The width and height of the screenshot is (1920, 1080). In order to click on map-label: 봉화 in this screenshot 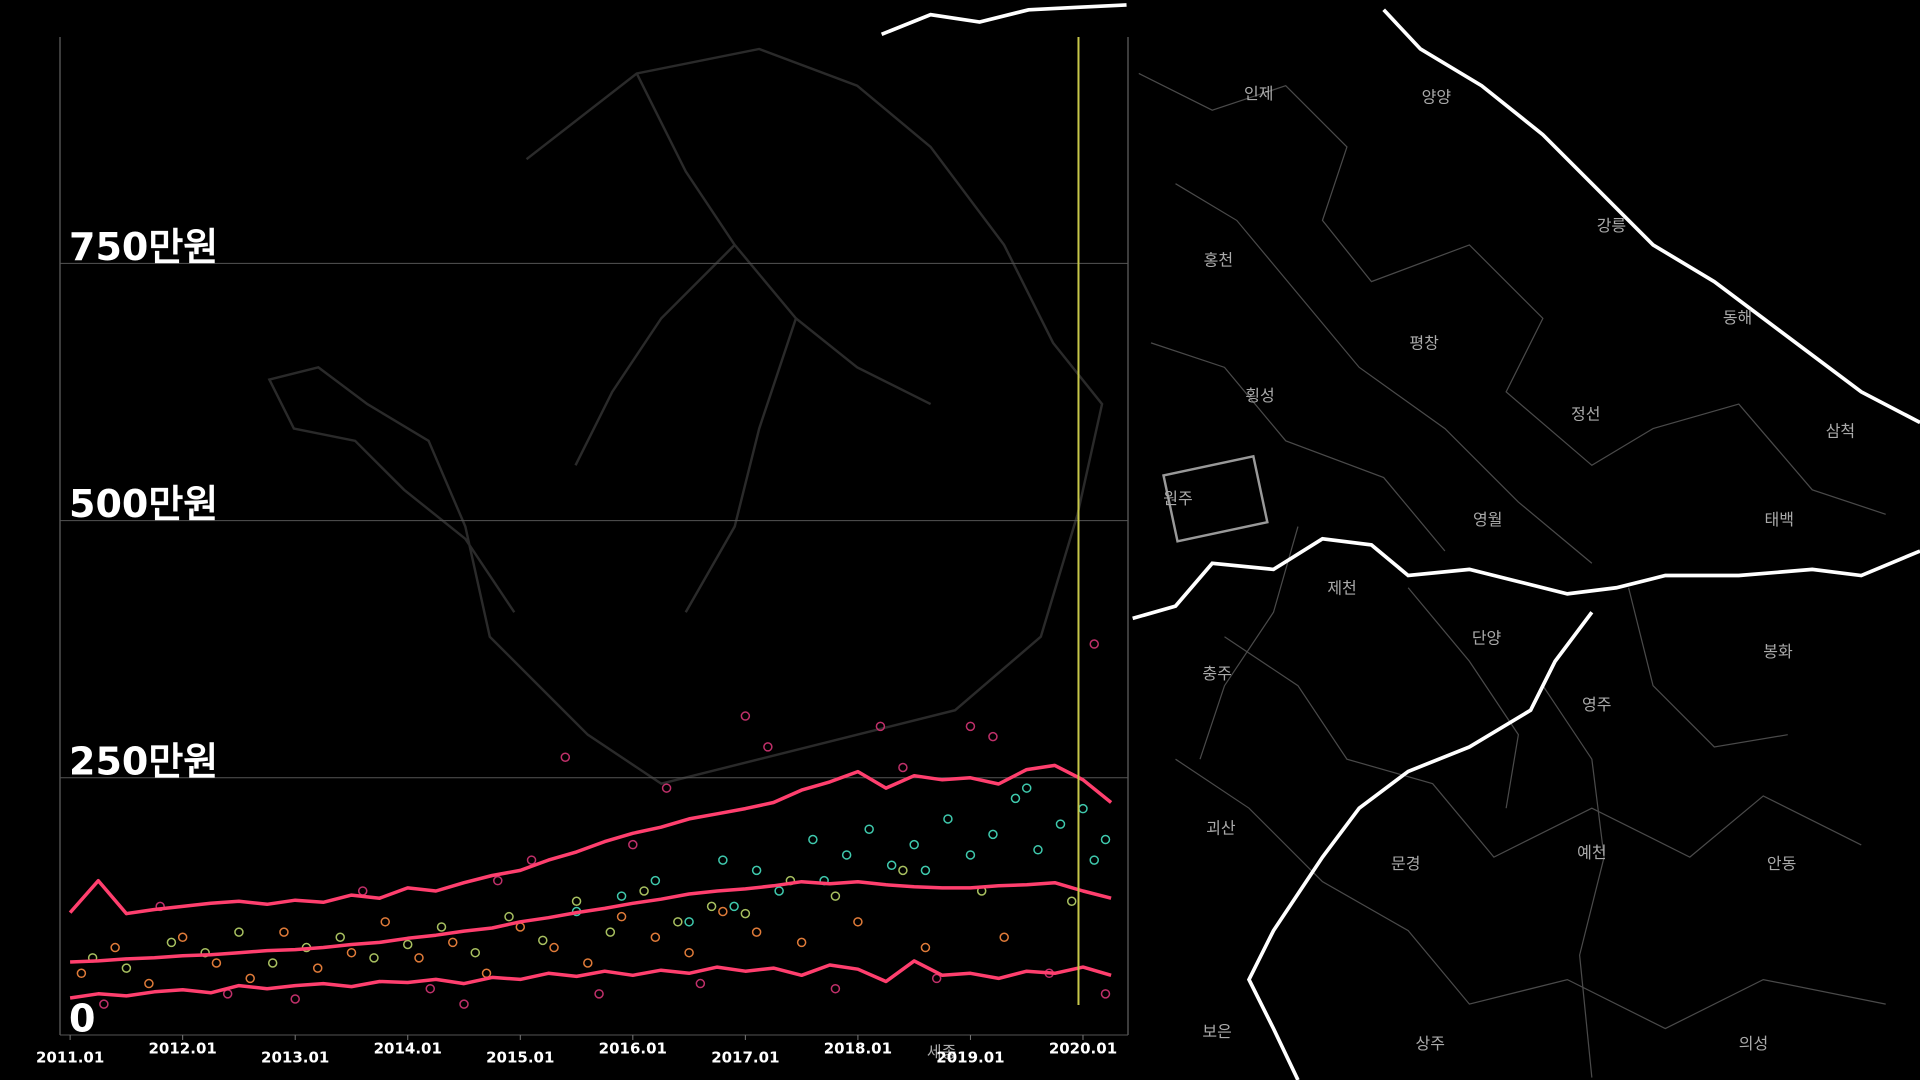, I will do `click(1778, 651)`.